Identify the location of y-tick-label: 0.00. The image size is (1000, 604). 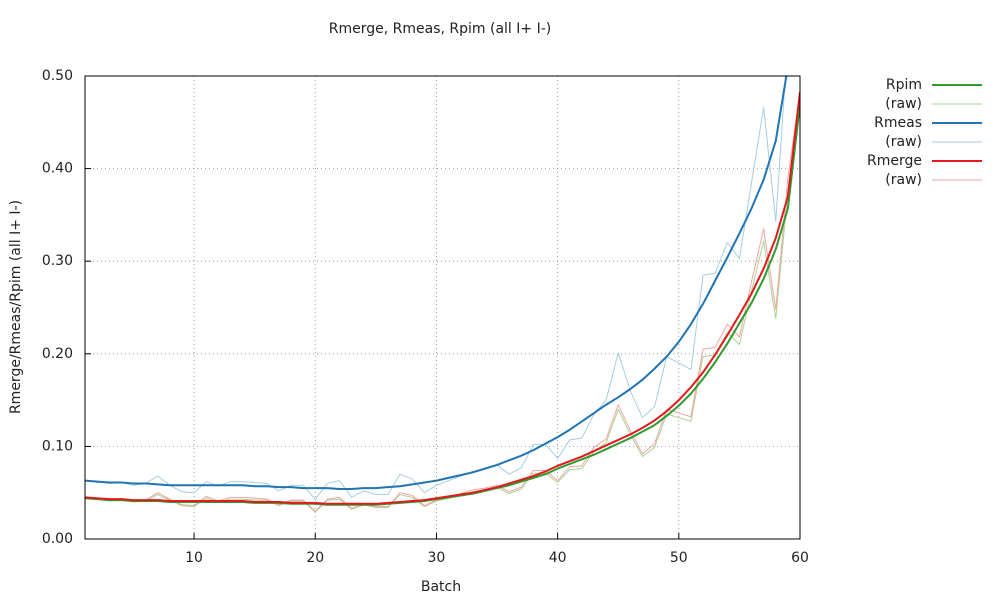
(57, 539).